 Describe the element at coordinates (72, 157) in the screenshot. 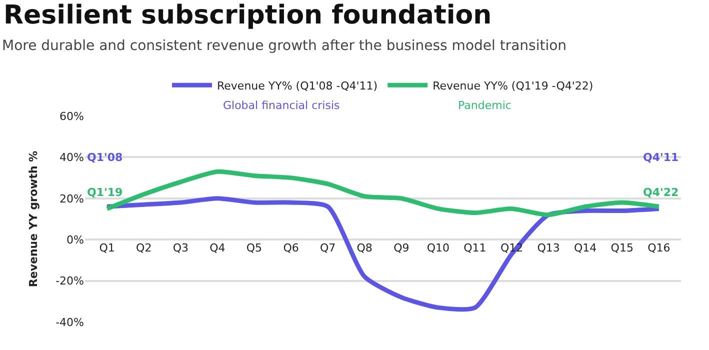

I see `y-tick-label: 40%` at that location.